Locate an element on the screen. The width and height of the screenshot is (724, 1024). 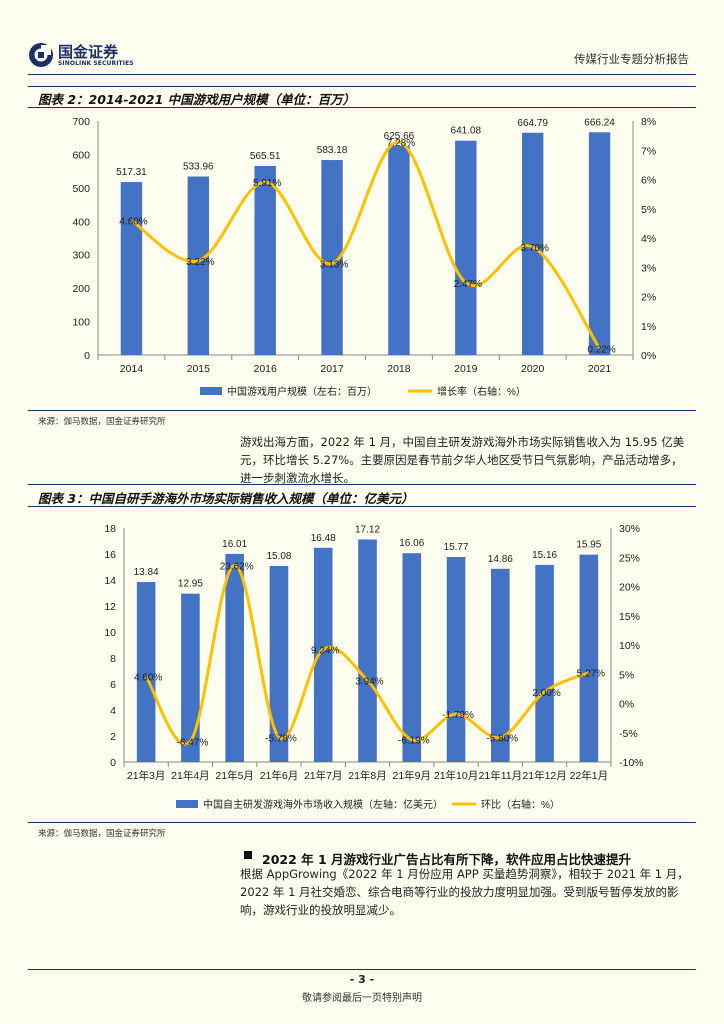
fig2-left-tick: 100 is located at coordinates (81, 323).